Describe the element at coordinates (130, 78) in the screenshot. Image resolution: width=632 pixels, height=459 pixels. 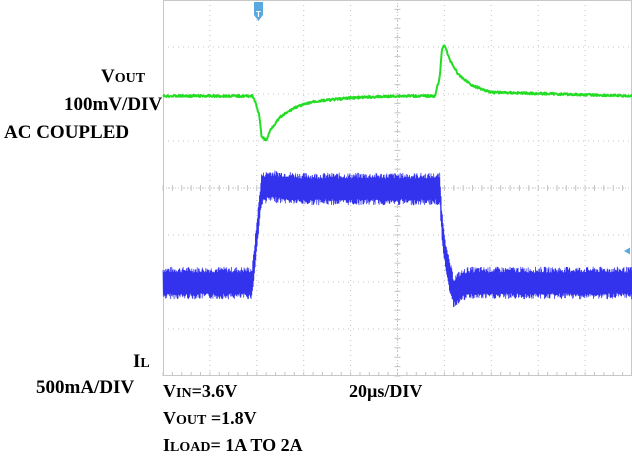
I see `vout-label-sub: OUT` at that location.